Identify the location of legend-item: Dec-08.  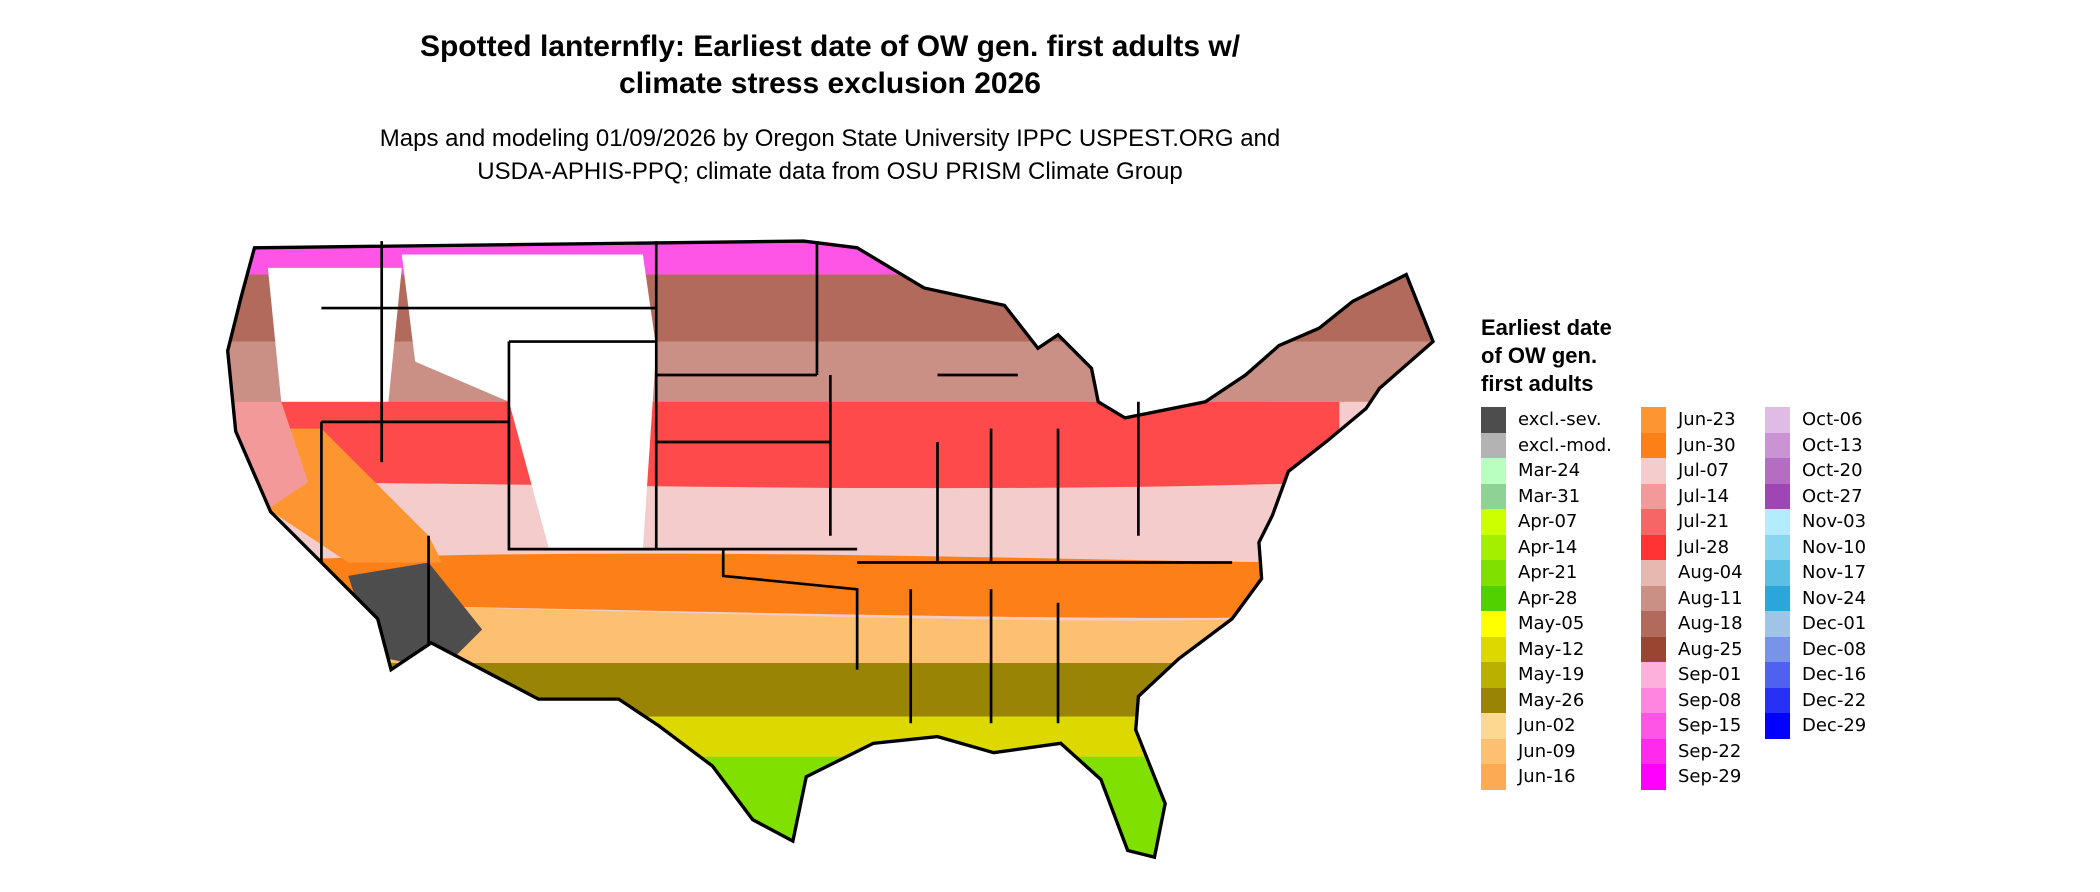
(1816, 649).